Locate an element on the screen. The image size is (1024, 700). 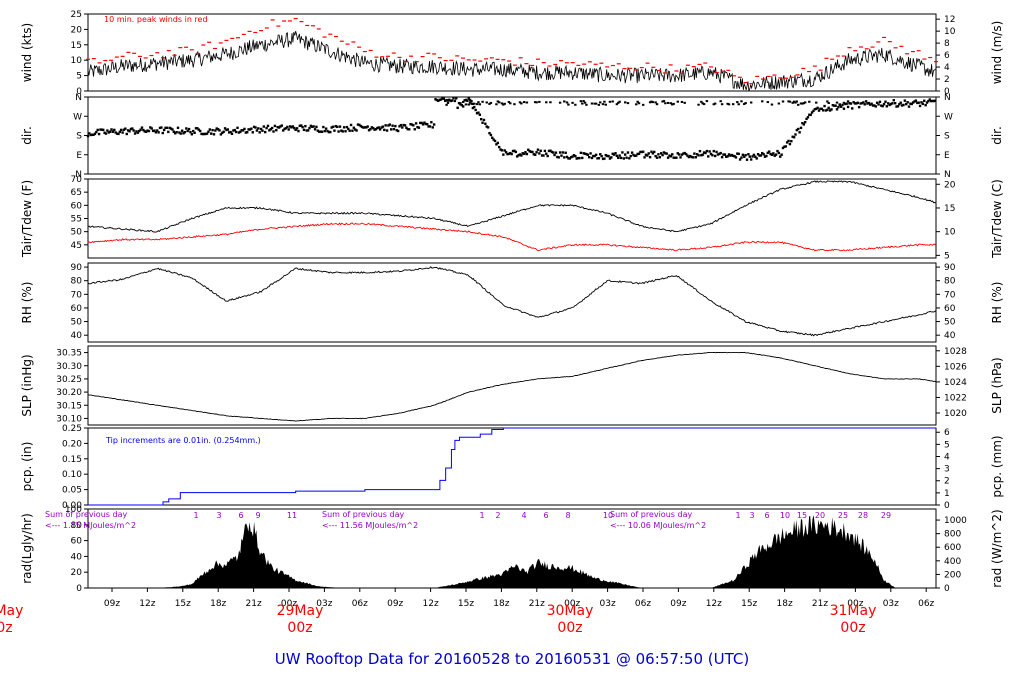
rad-sum-label: Sum of previous day is located at coordinates (86, 514).